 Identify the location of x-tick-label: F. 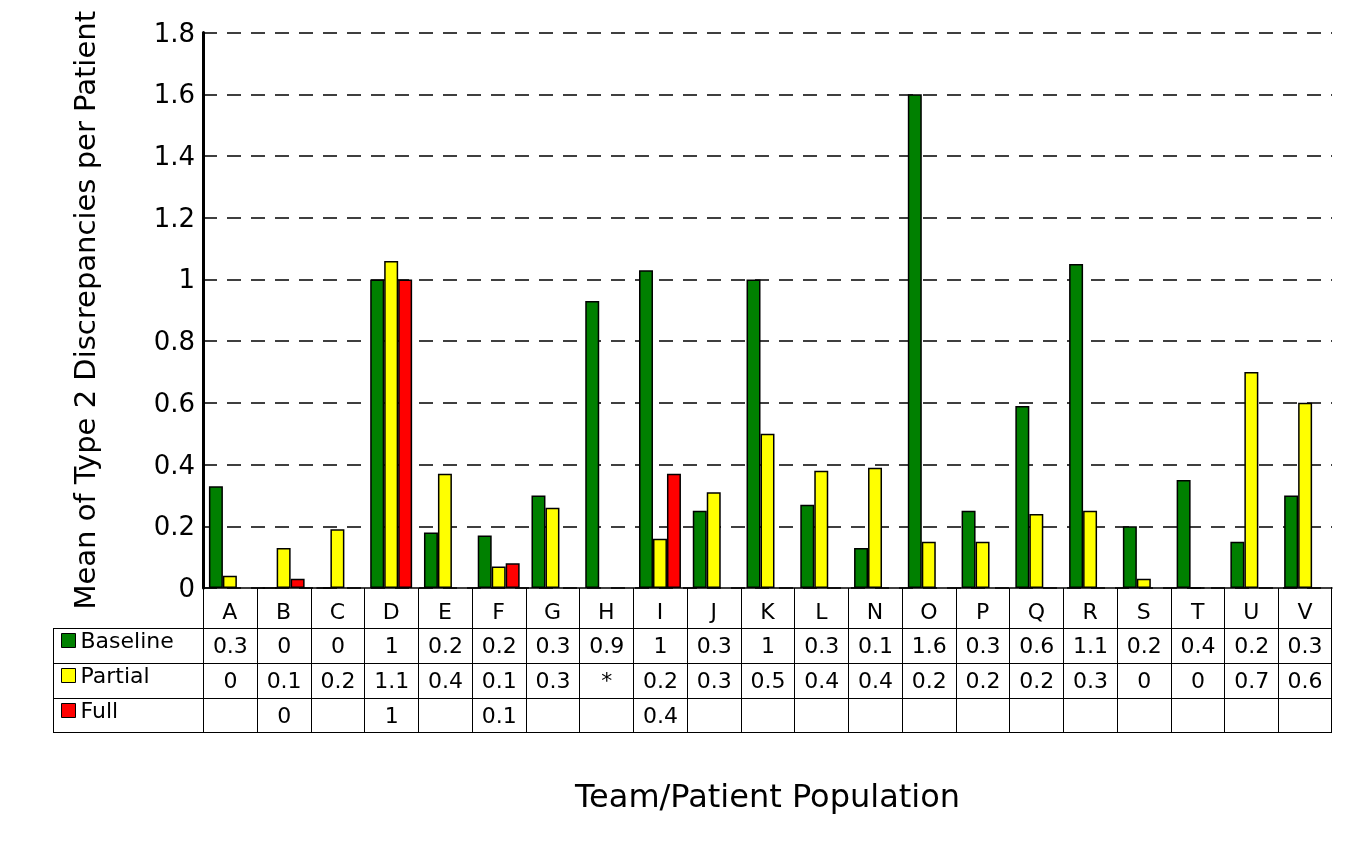
(499, 611).